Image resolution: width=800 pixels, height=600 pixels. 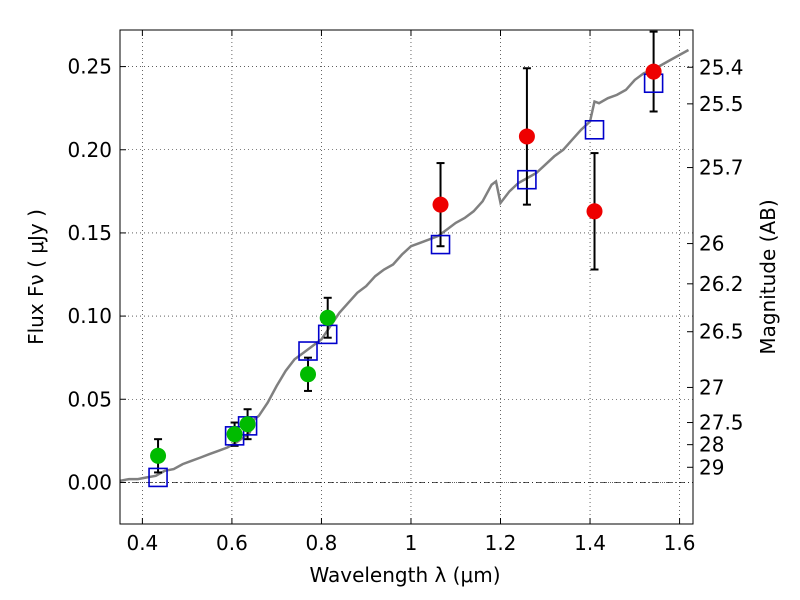 What do you see at coordinates (721, 104) in the screenshot?
I see `mag-tick-label: 25.5` at bounding box center [721, 104].